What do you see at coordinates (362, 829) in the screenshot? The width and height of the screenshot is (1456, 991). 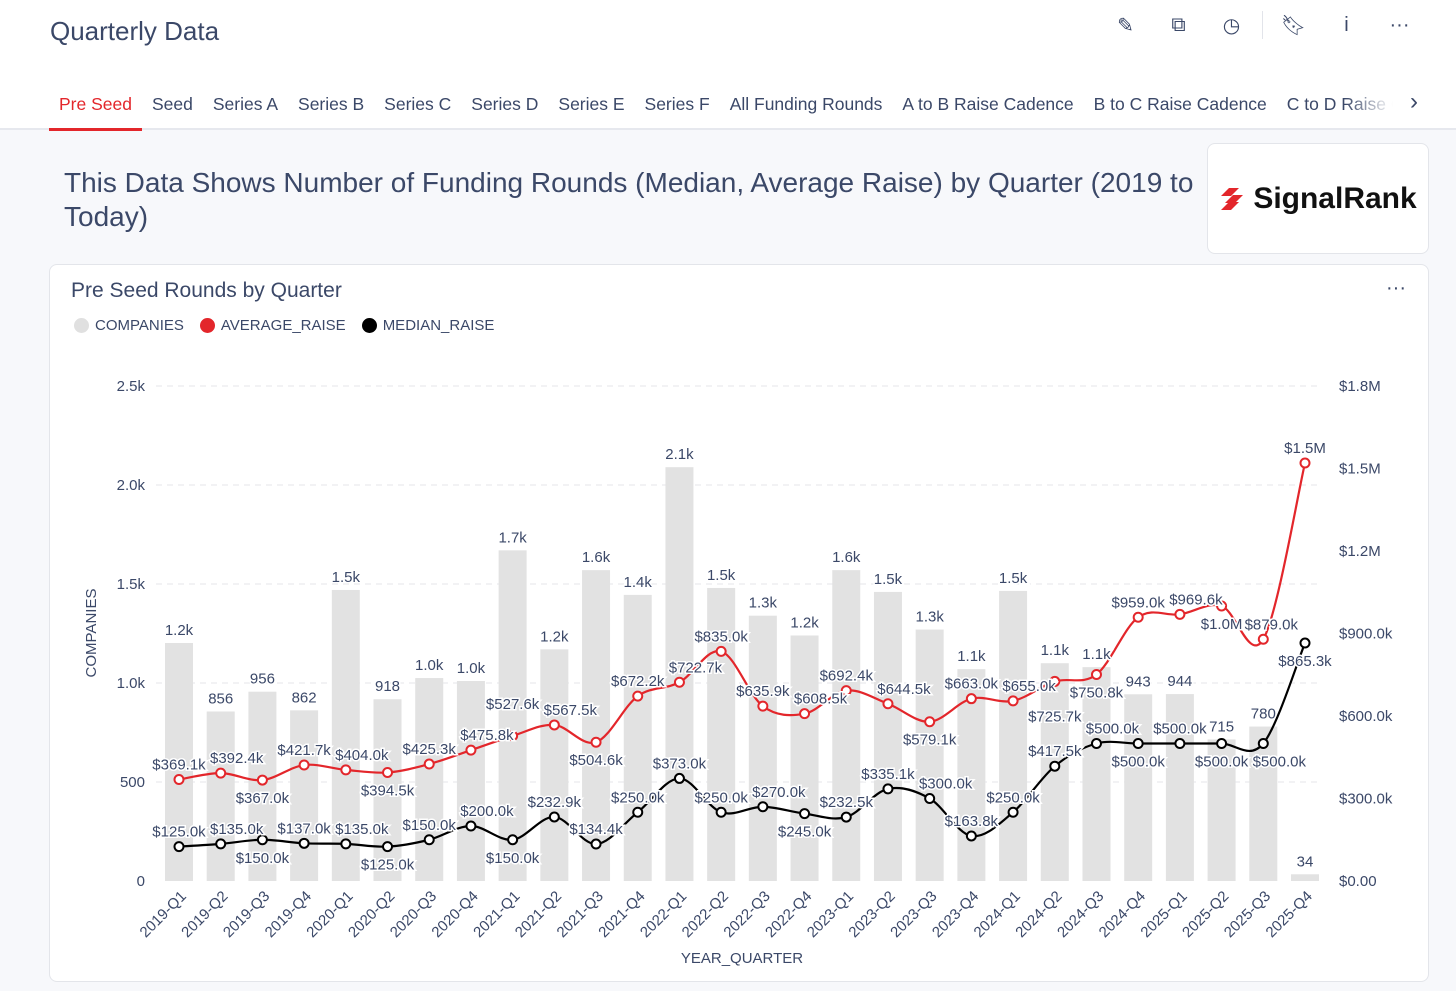 I see `median-raise-data-label: $135.0k` at bounding box center [362, 829].